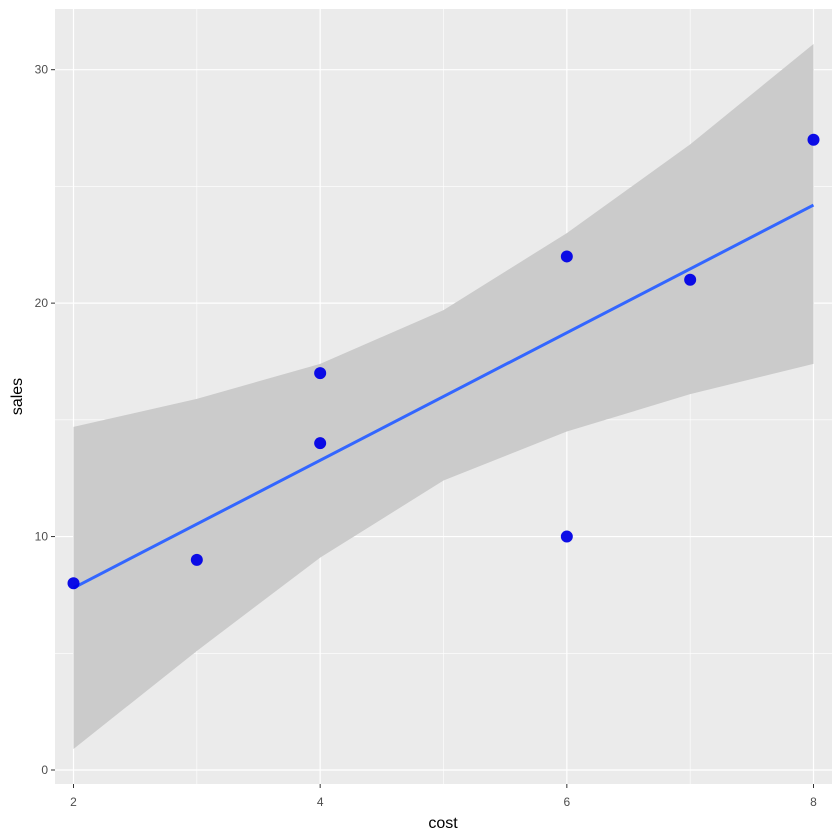 The width and height of the screenshot is (840, 840). What do you see at coordinates (566, 802) in the screenshot?
I see `x-tick-label: 6` at bounding box center [566, 802].